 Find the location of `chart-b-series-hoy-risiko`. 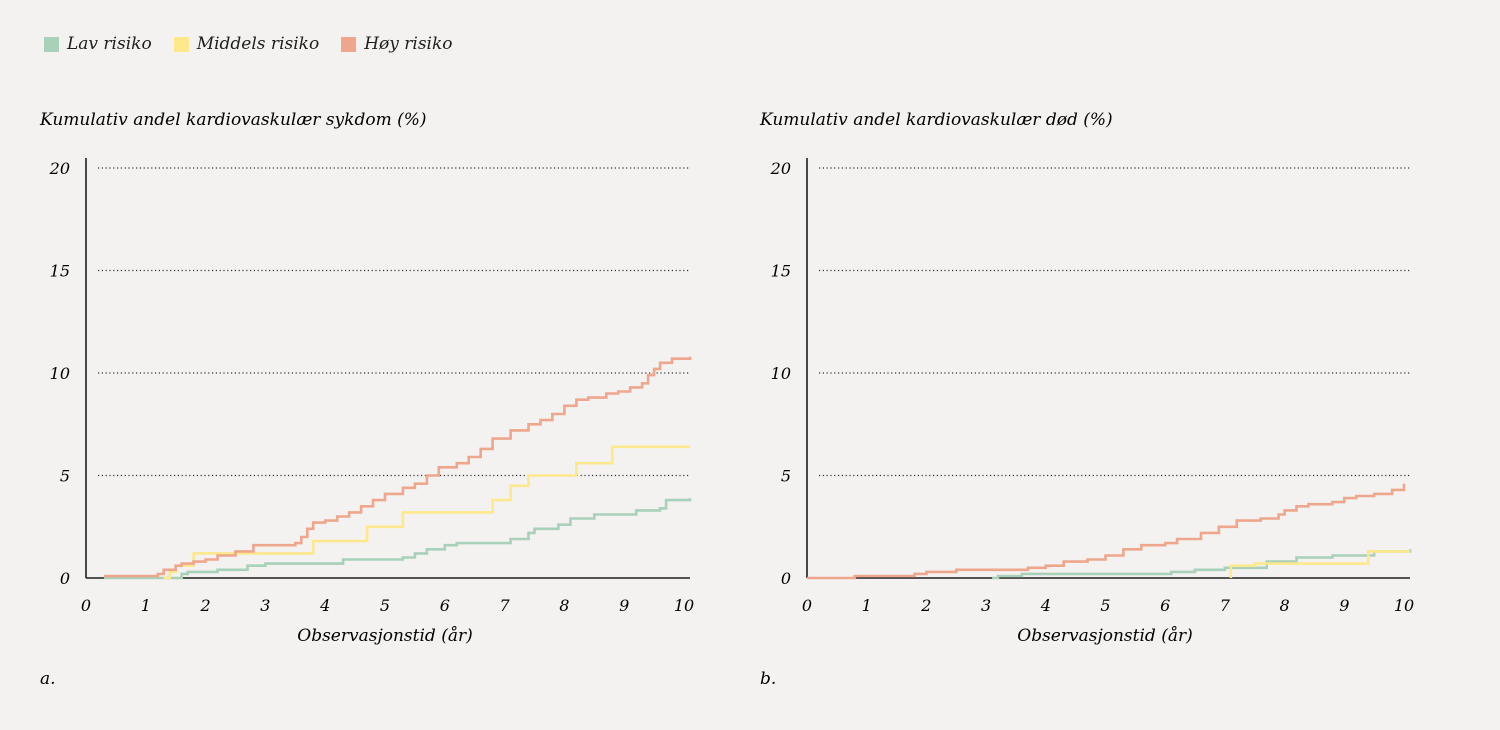

chart-b-series-hoy-risiko is located at coordinates (1106, 531).